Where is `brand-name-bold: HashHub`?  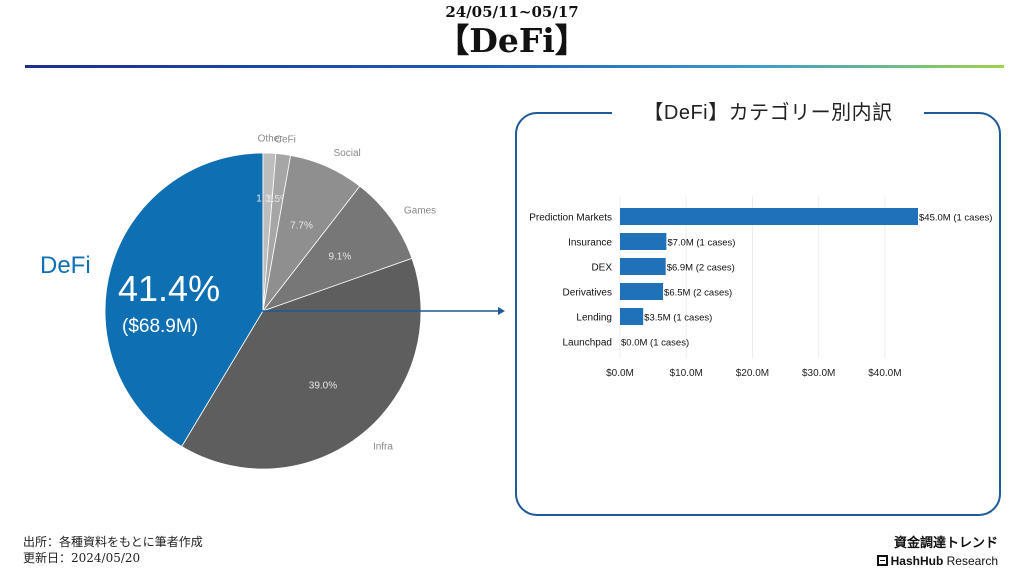 brand-name-bold: HashHub is located at coordinates (917, 561).